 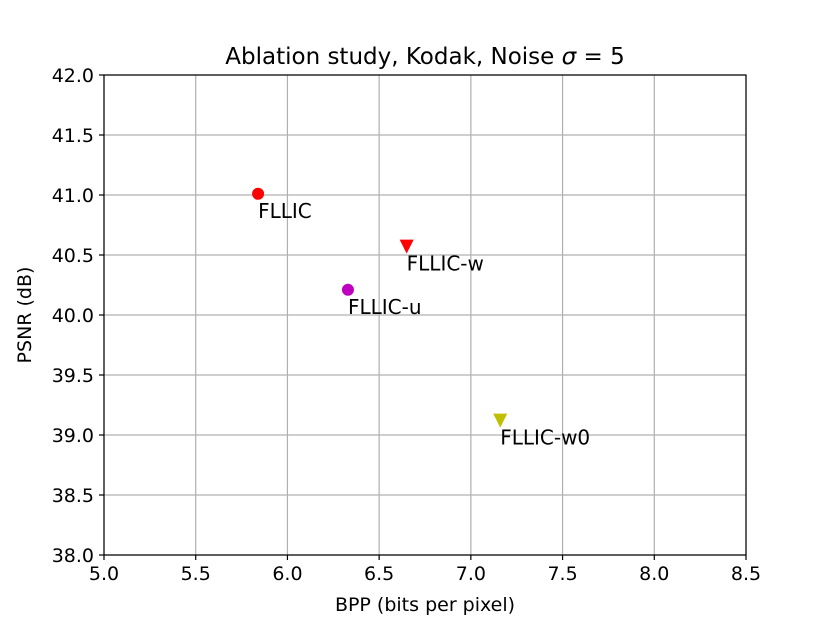 I want to click on x-tick-label: 8.5, so click(x=746, y=574).